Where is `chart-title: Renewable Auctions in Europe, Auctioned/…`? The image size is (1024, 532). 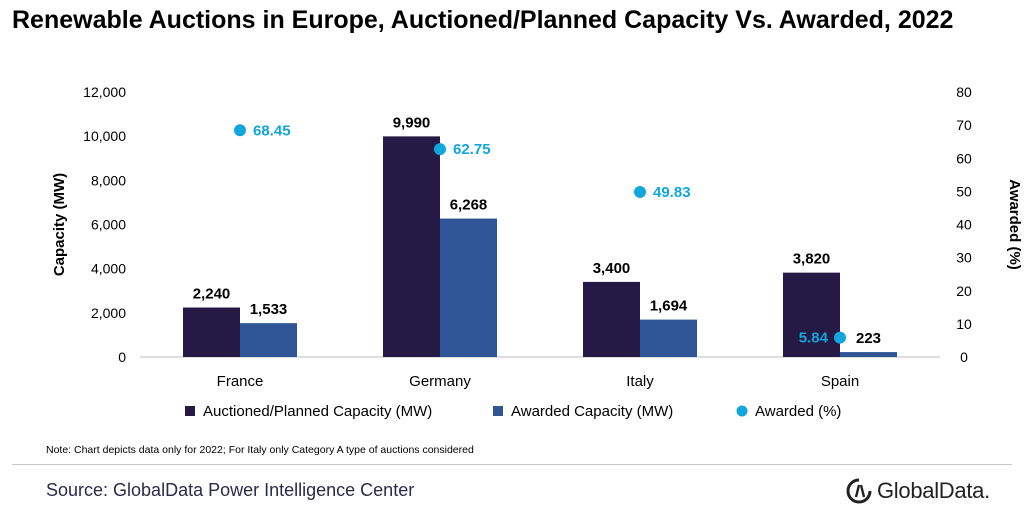
chart-title: Renewable Auctions in Europe, Auctioned/… is located at coordinates (483, 20).